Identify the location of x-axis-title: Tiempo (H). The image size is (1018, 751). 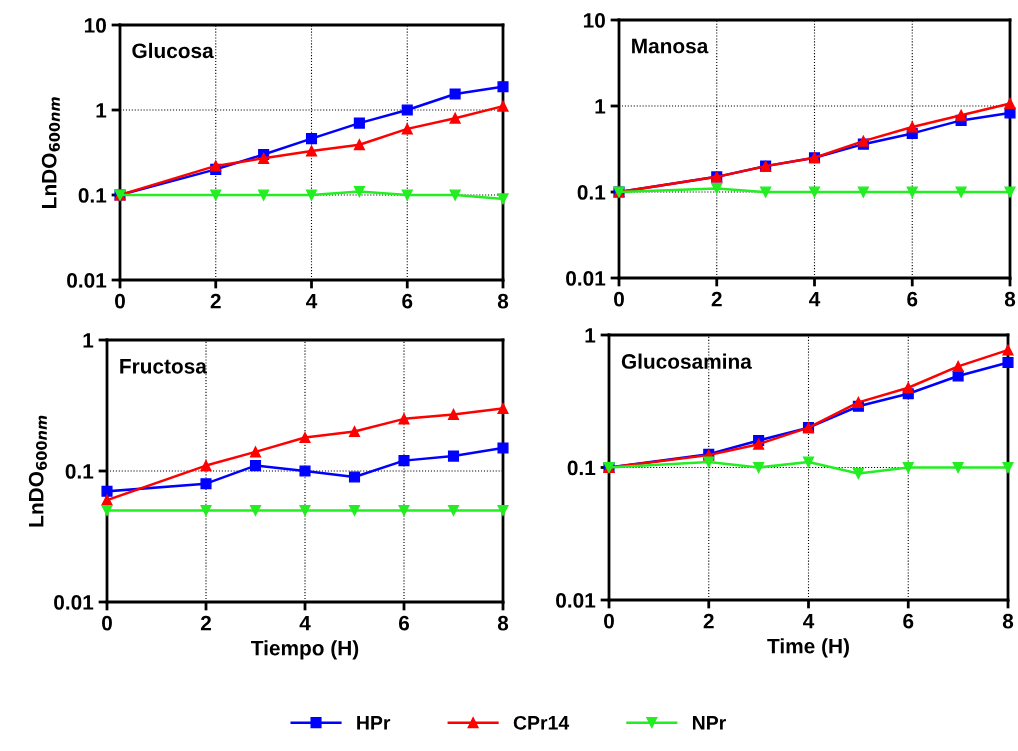
(305, 650).